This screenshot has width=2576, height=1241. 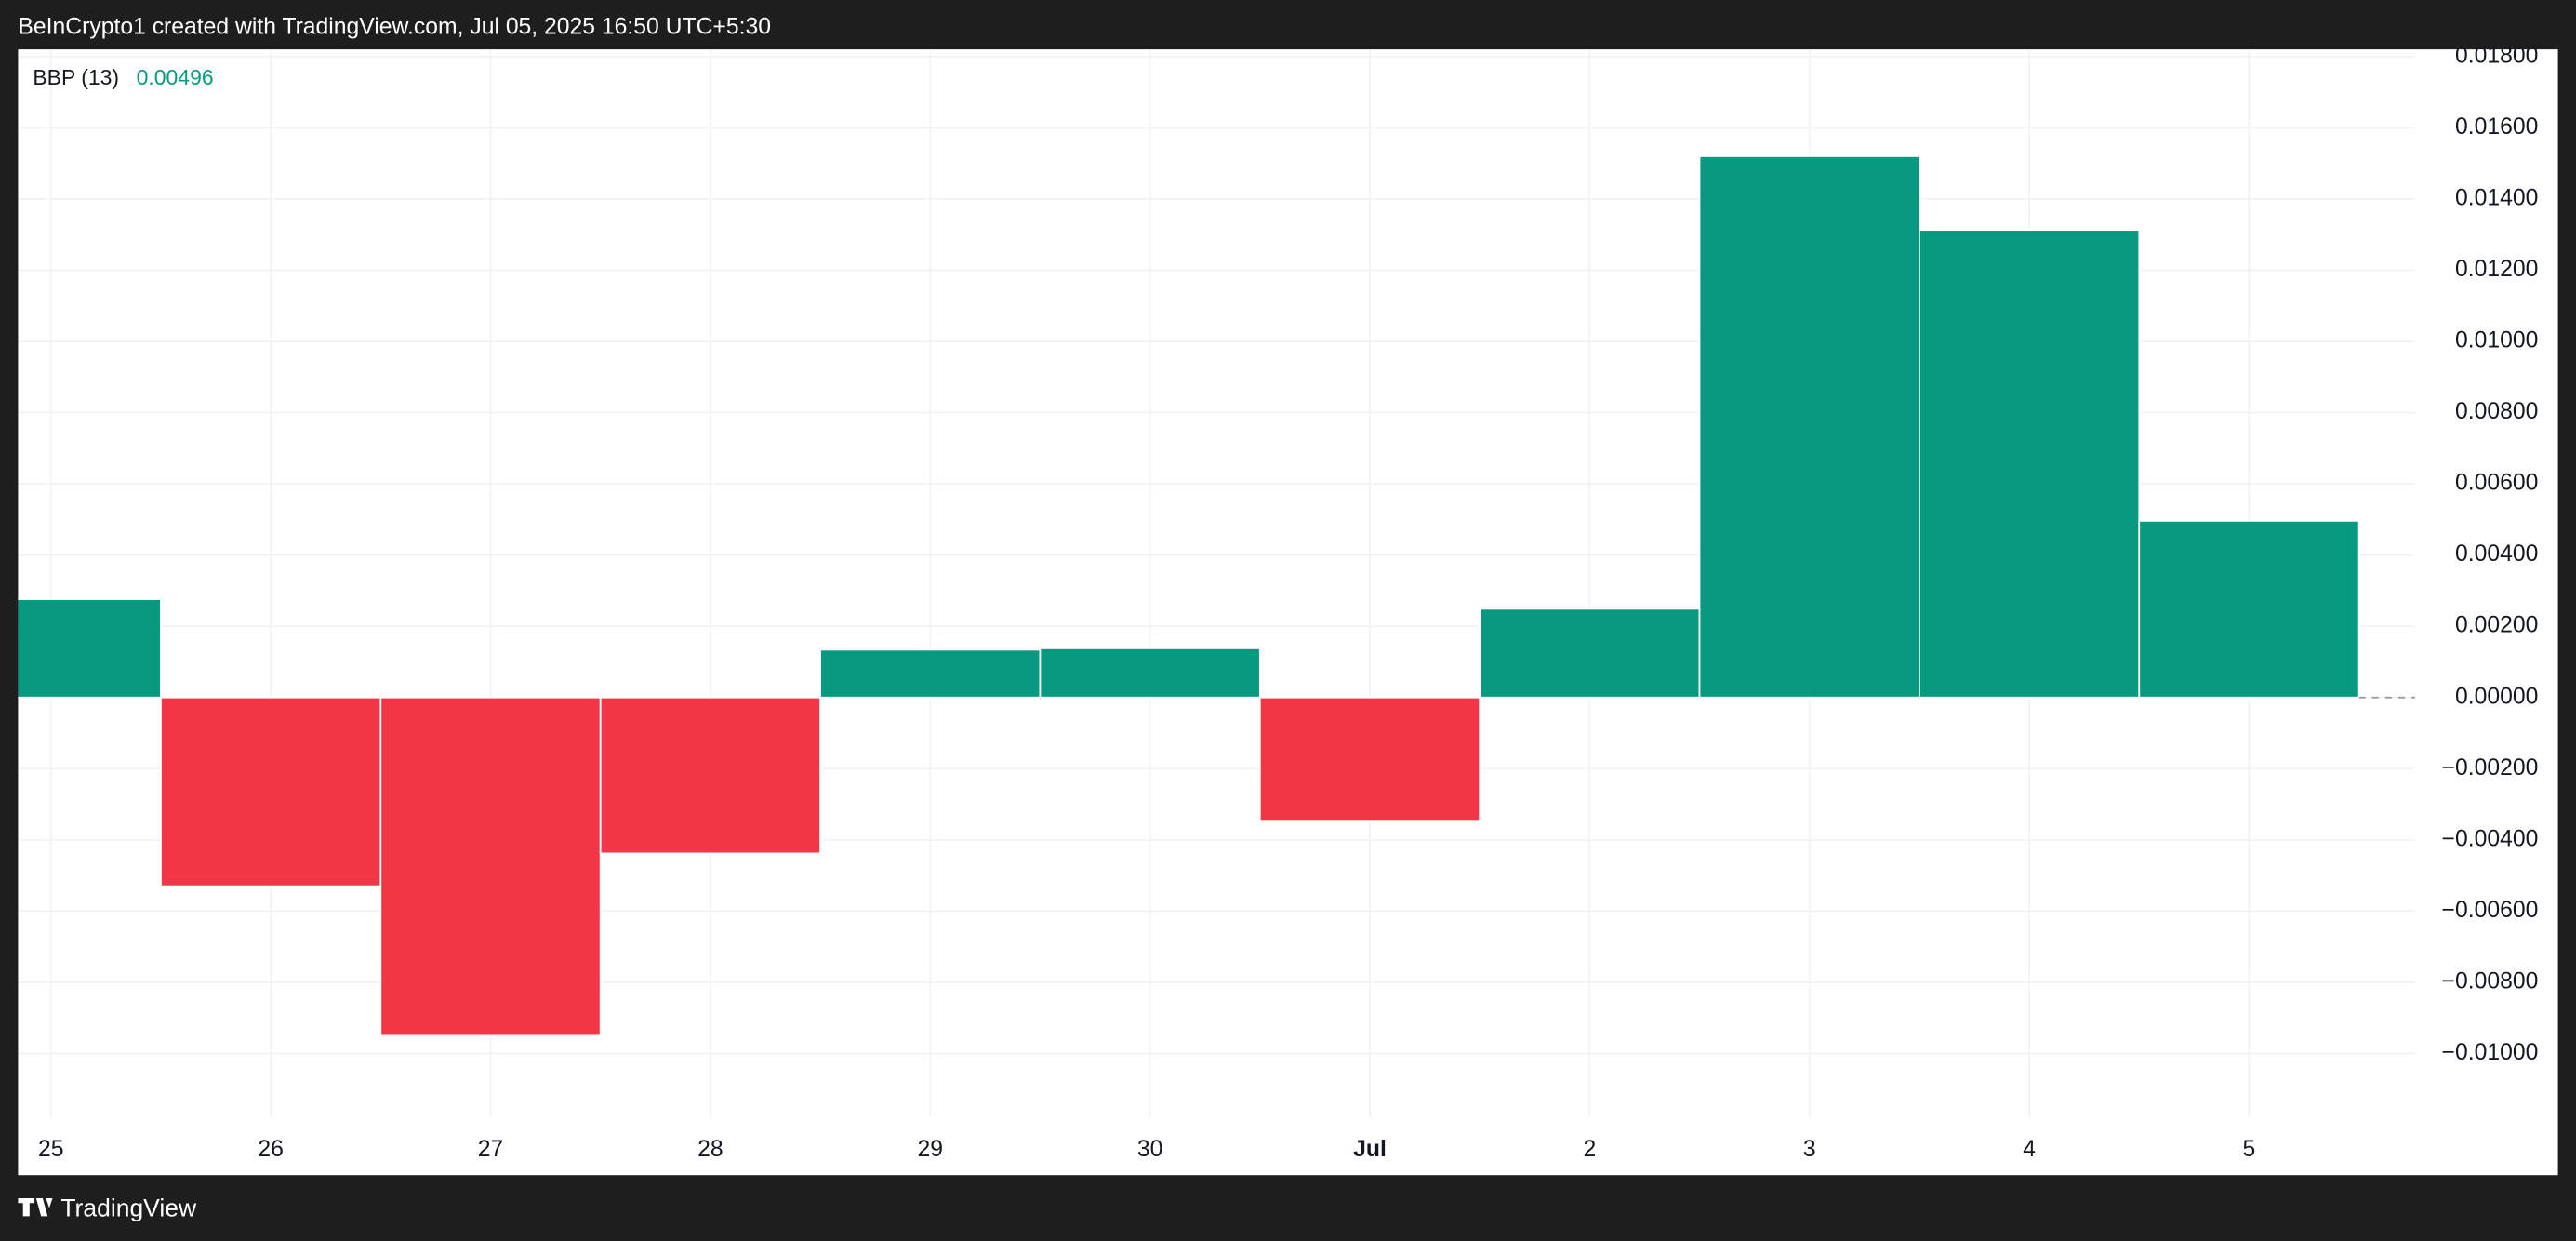 What do you see at coordinates (1150, 1149) in the screenshot?
I see `x-tick-label: 30` at bounding box center [1150, 1149].